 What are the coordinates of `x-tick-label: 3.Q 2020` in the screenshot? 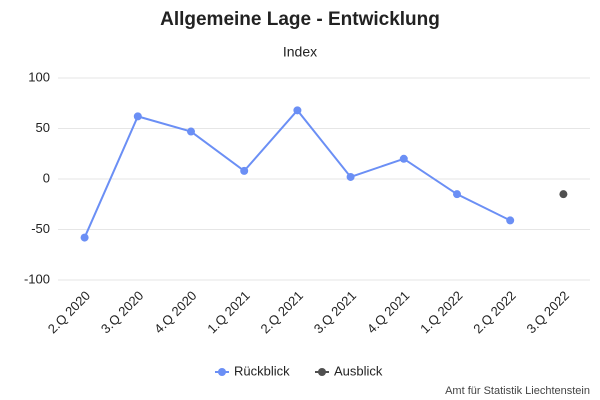 It's located at (122, 312).